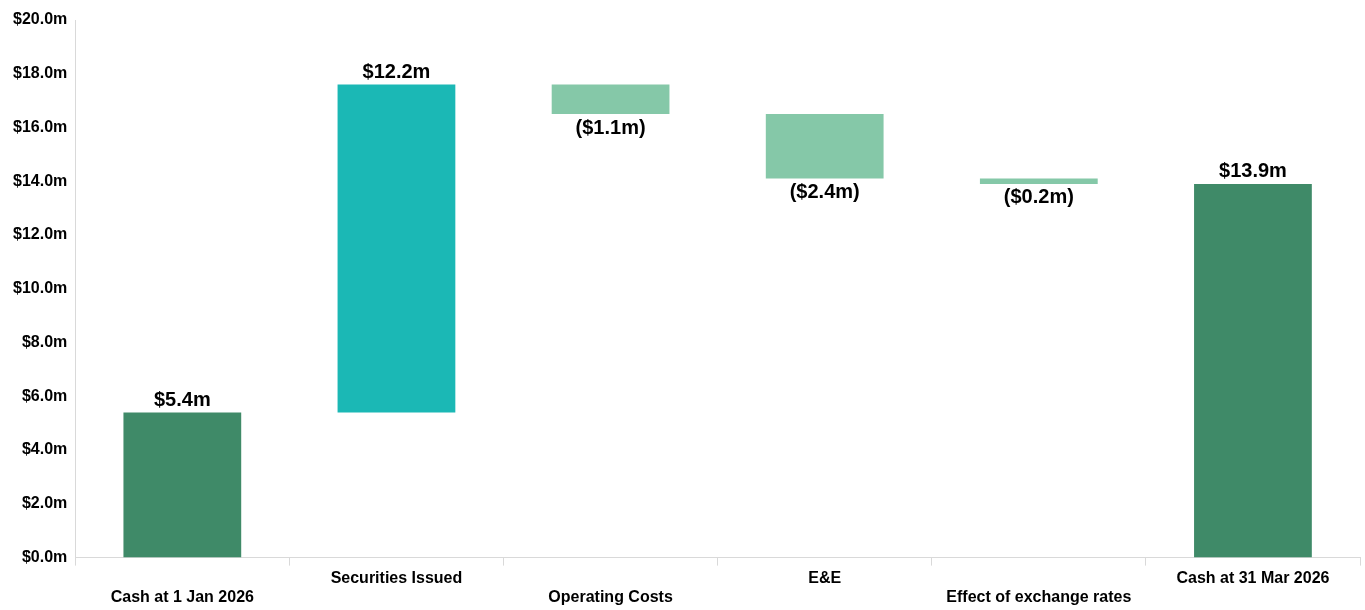 This screenshot has height=610, width=1365. Describe the element at coordinates (1253, 170) in the screenshot. I see `data-label: $13.9m` at that location.